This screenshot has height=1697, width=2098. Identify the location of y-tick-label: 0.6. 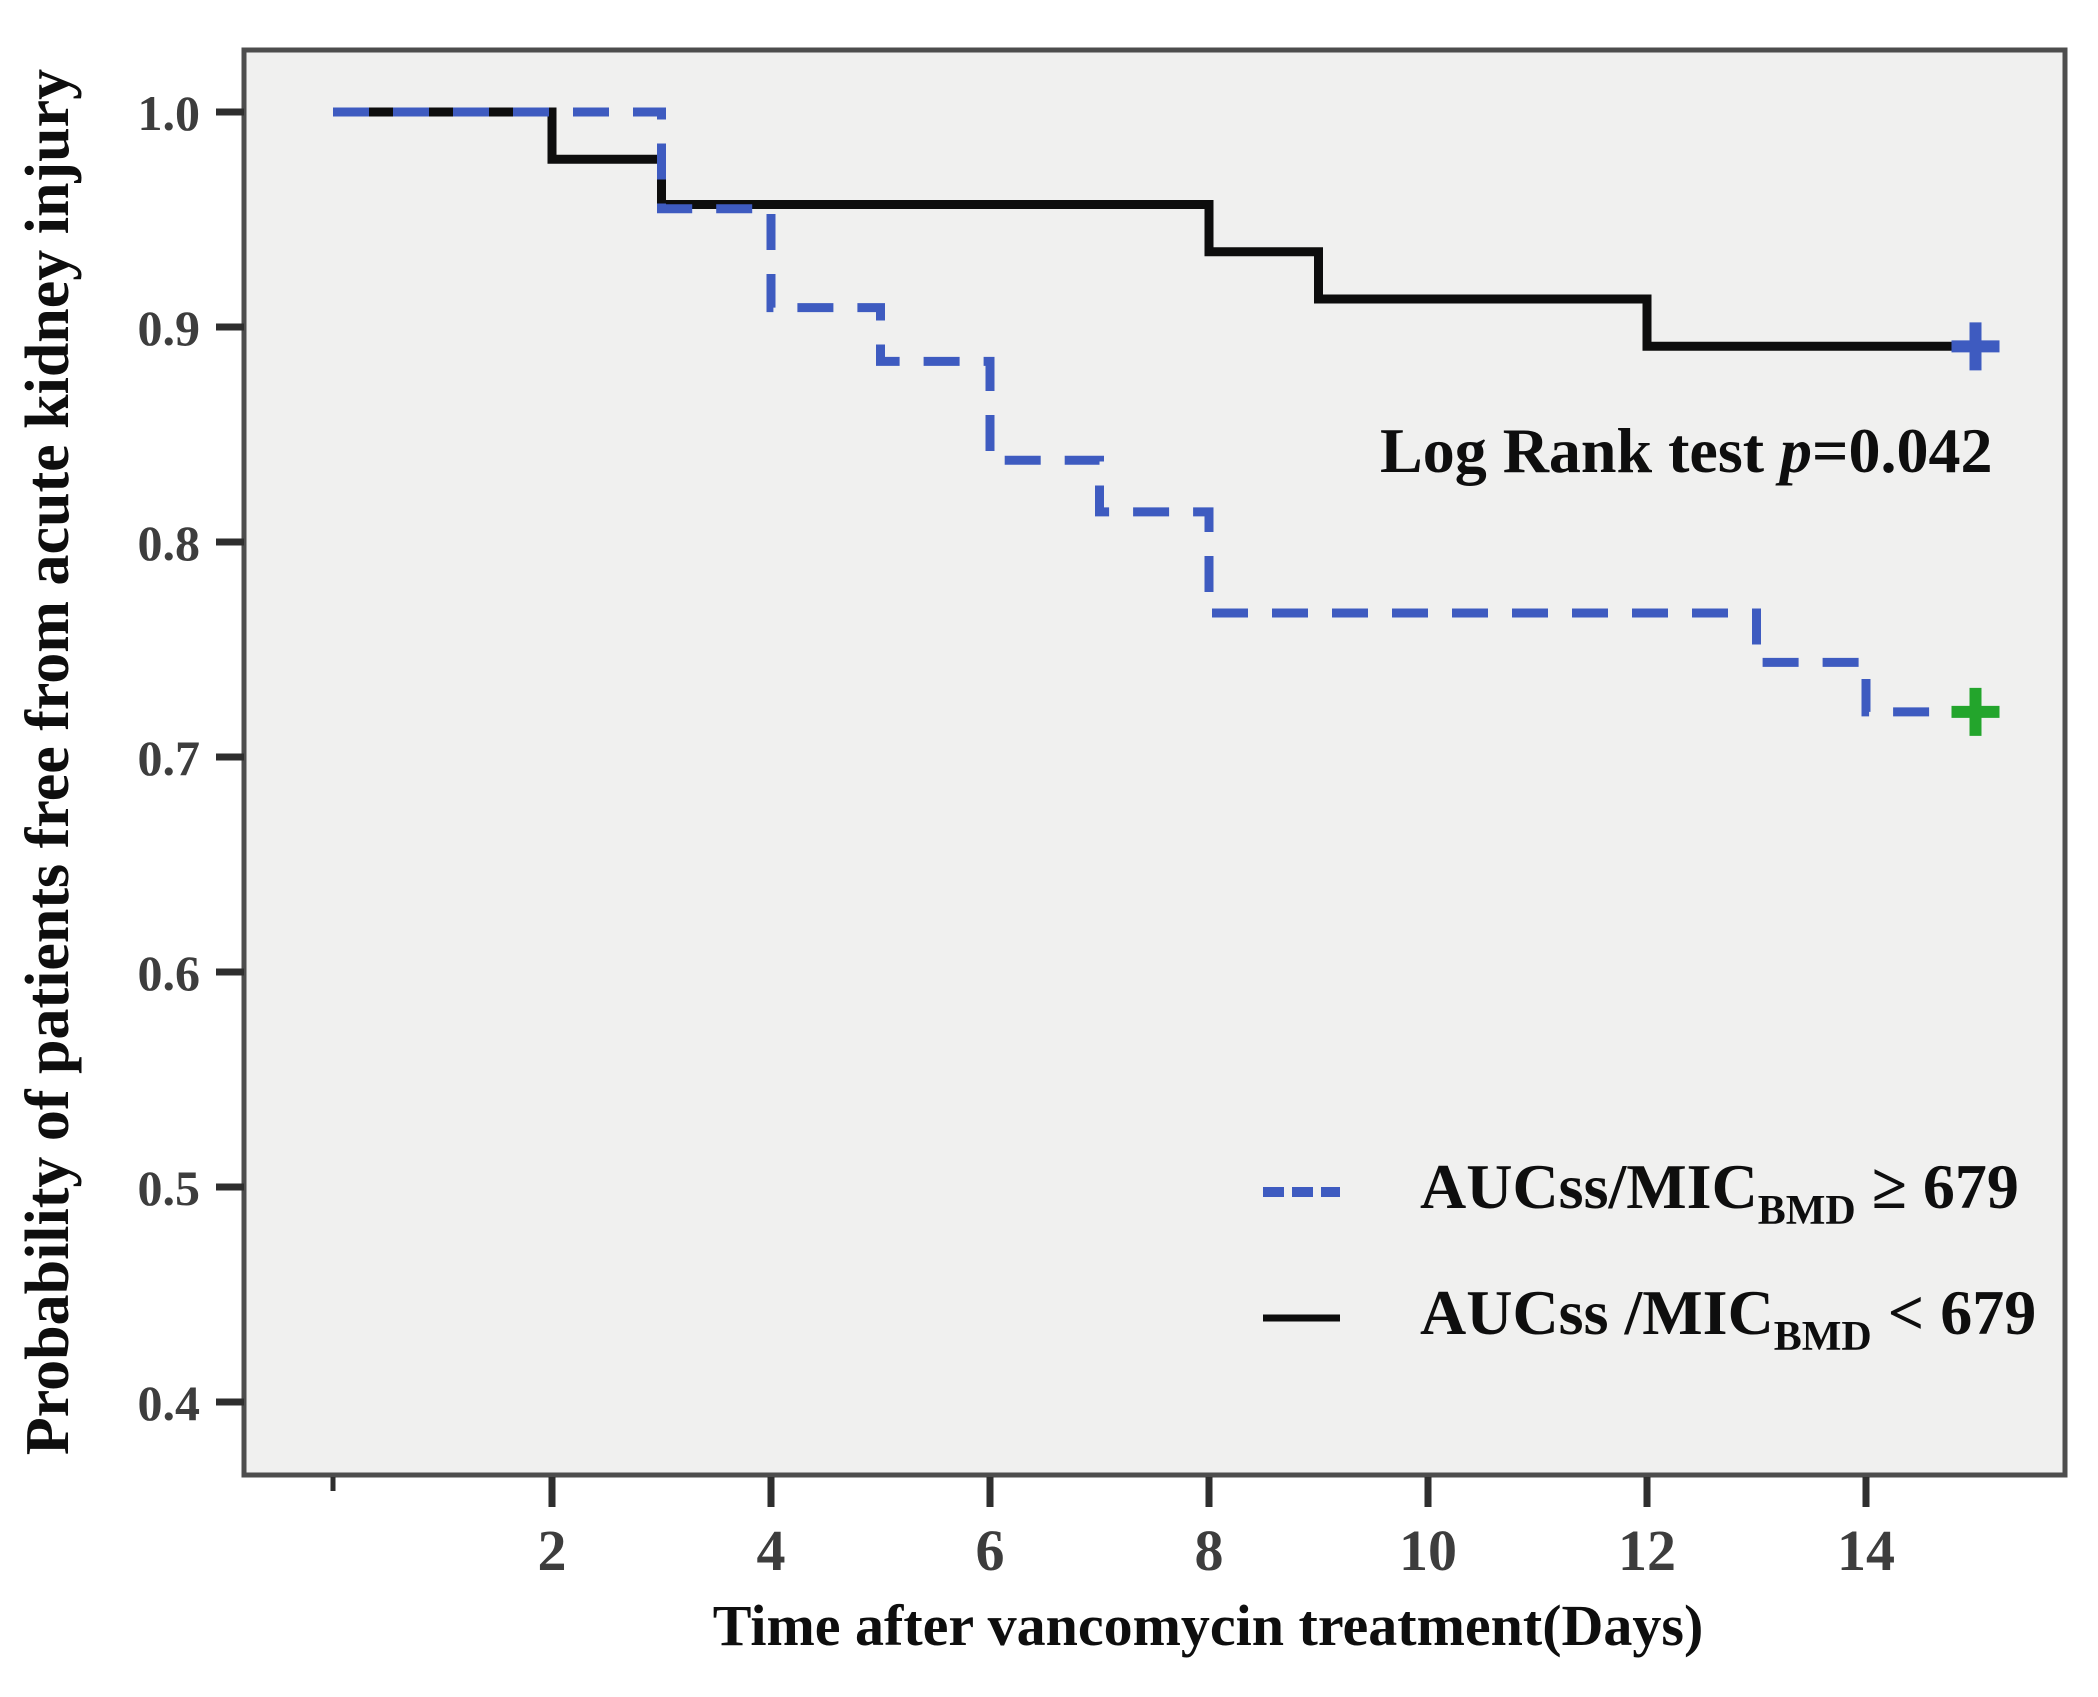
(169, 973).